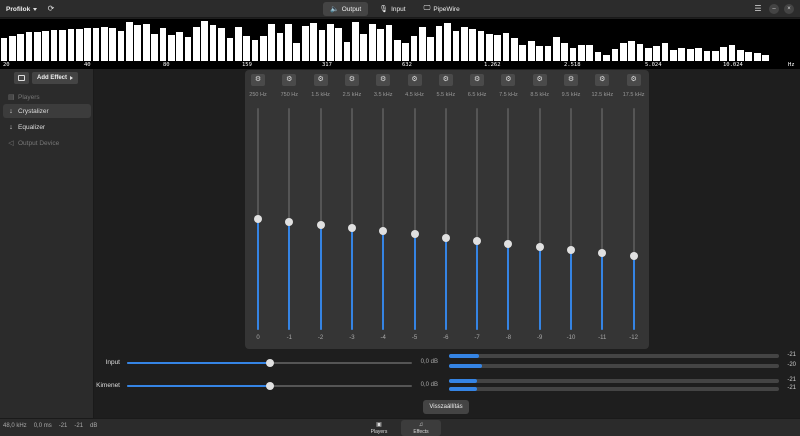  Describe the element at coordinates (379, 432) in the screenshot. I see `nav-players-label: Players` at that location.